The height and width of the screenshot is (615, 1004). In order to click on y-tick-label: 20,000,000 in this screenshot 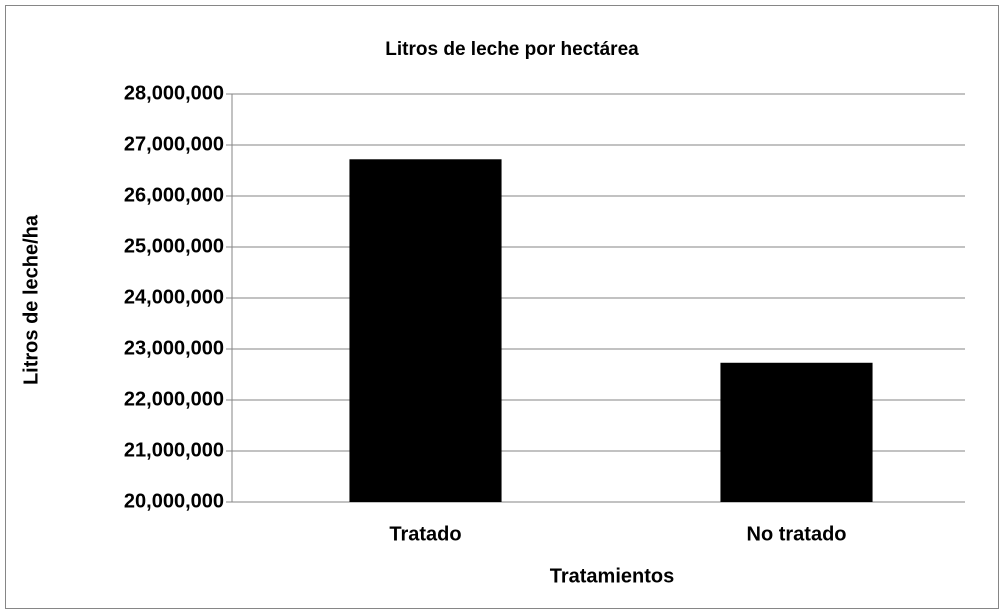, I will do `click(174, 501)`.